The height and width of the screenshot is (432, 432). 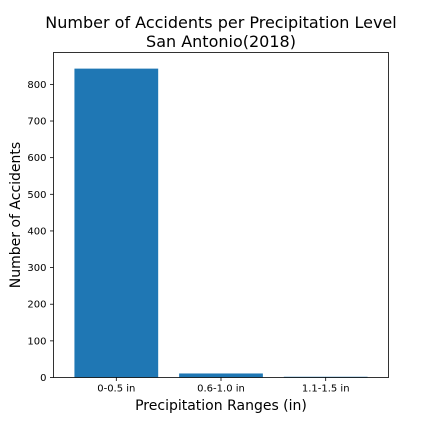 I want to click on x-tick-label: 1.1-1.5 in, so click(x=326, y=389).